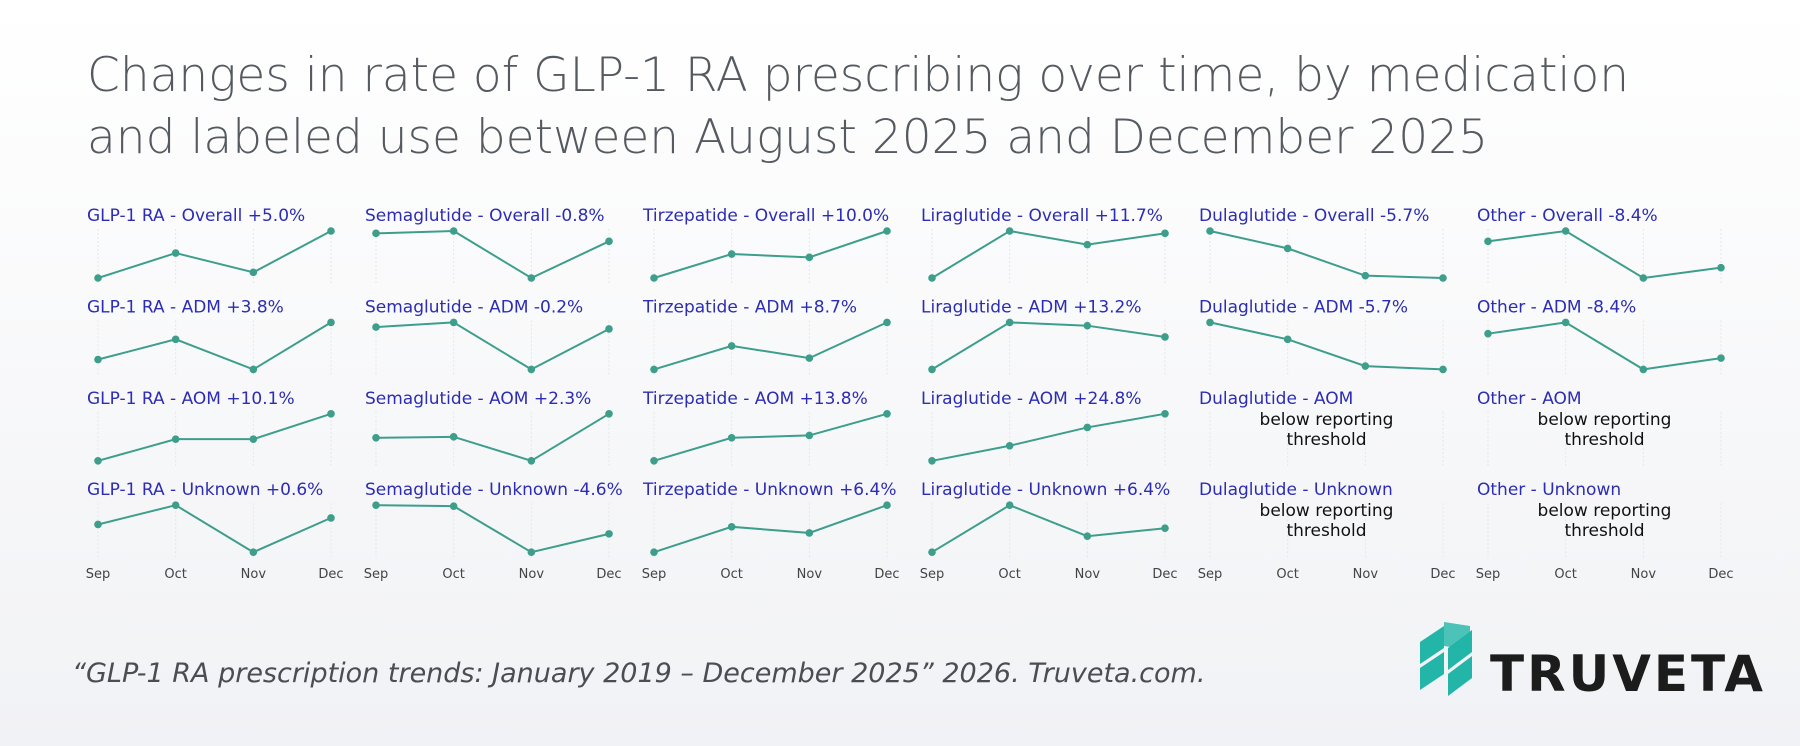 This screenshot has height=746, width=1800. I want to click on panel-title: Other - Unknown, so click(1549, 490).